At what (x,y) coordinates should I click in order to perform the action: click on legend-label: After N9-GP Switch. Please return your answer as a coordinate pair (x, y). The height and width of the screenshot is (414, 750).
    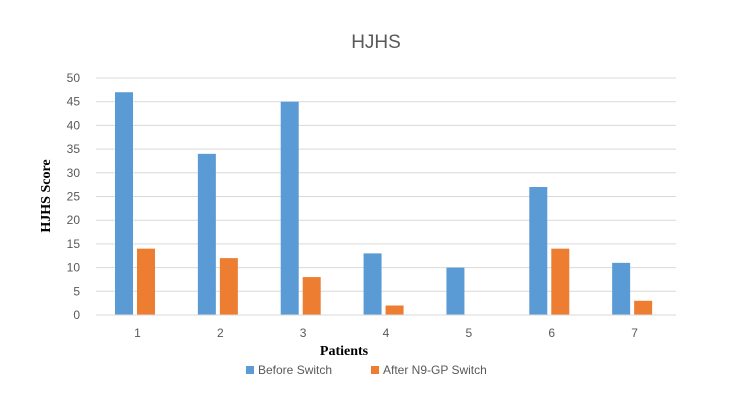
    Looking at the image, I should click on (435, 370).